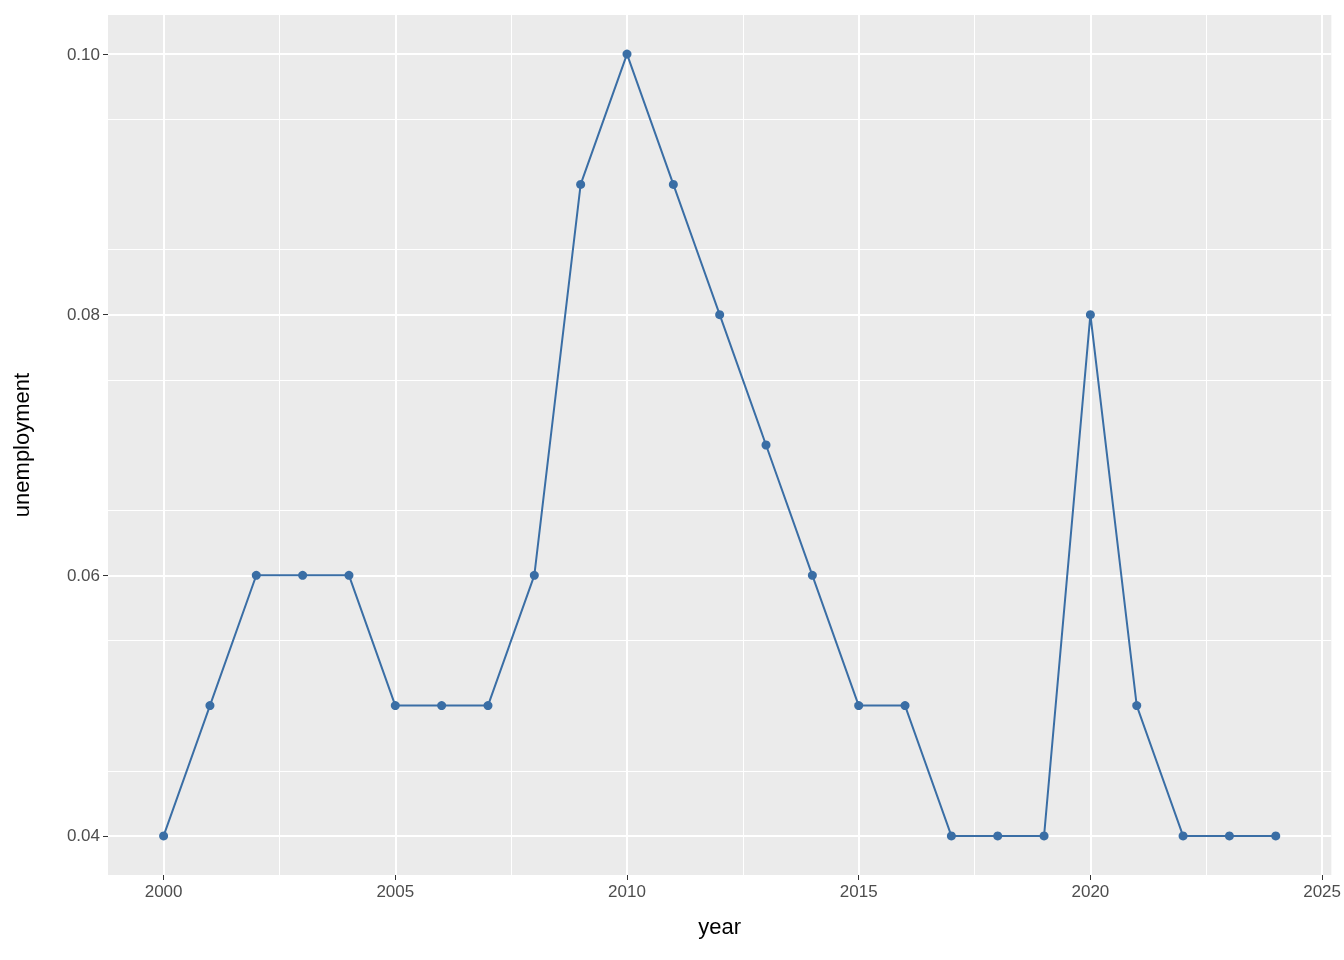 The height and width of the screenshot is (960, 1344). I want to click on x-axis-title: year, so click(720, 926).